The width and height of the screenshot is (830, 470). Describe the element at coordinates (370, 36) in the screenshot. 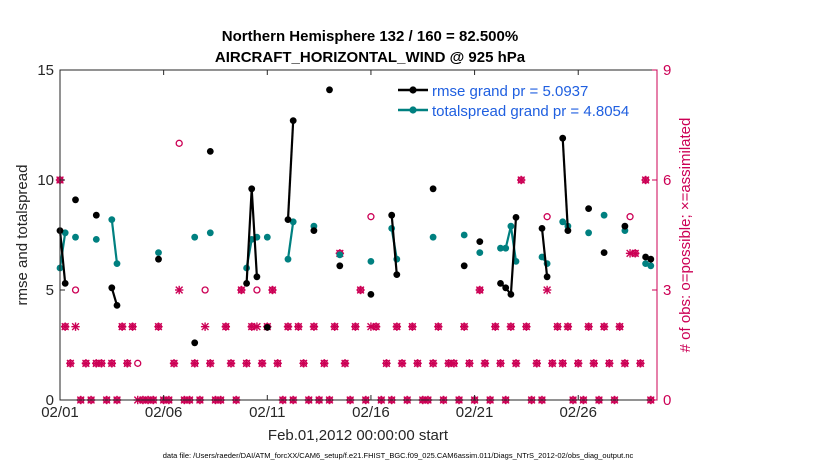

I see `chart-title-line1: Northern Hemisphere 132 / 160 = 82.500%` at that location.